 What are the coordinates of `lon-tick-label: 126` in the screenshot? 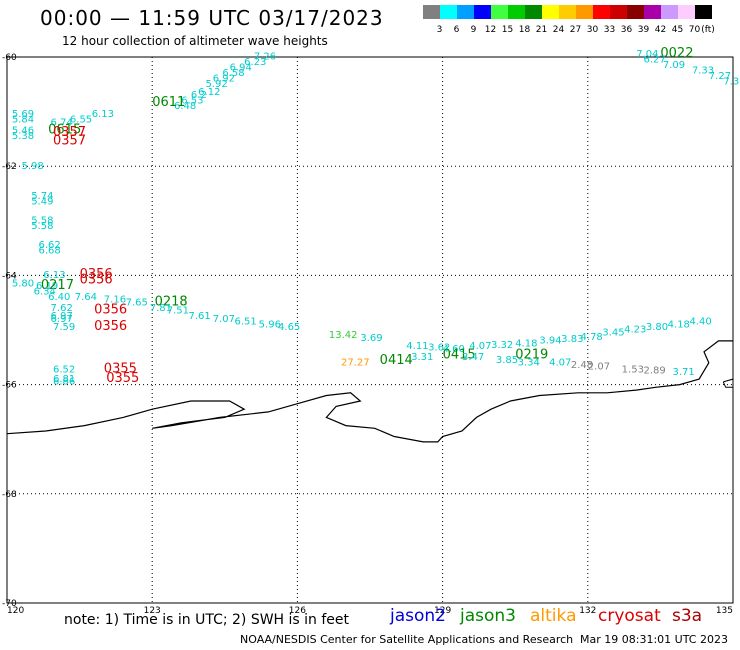 It's located at (297, 611).